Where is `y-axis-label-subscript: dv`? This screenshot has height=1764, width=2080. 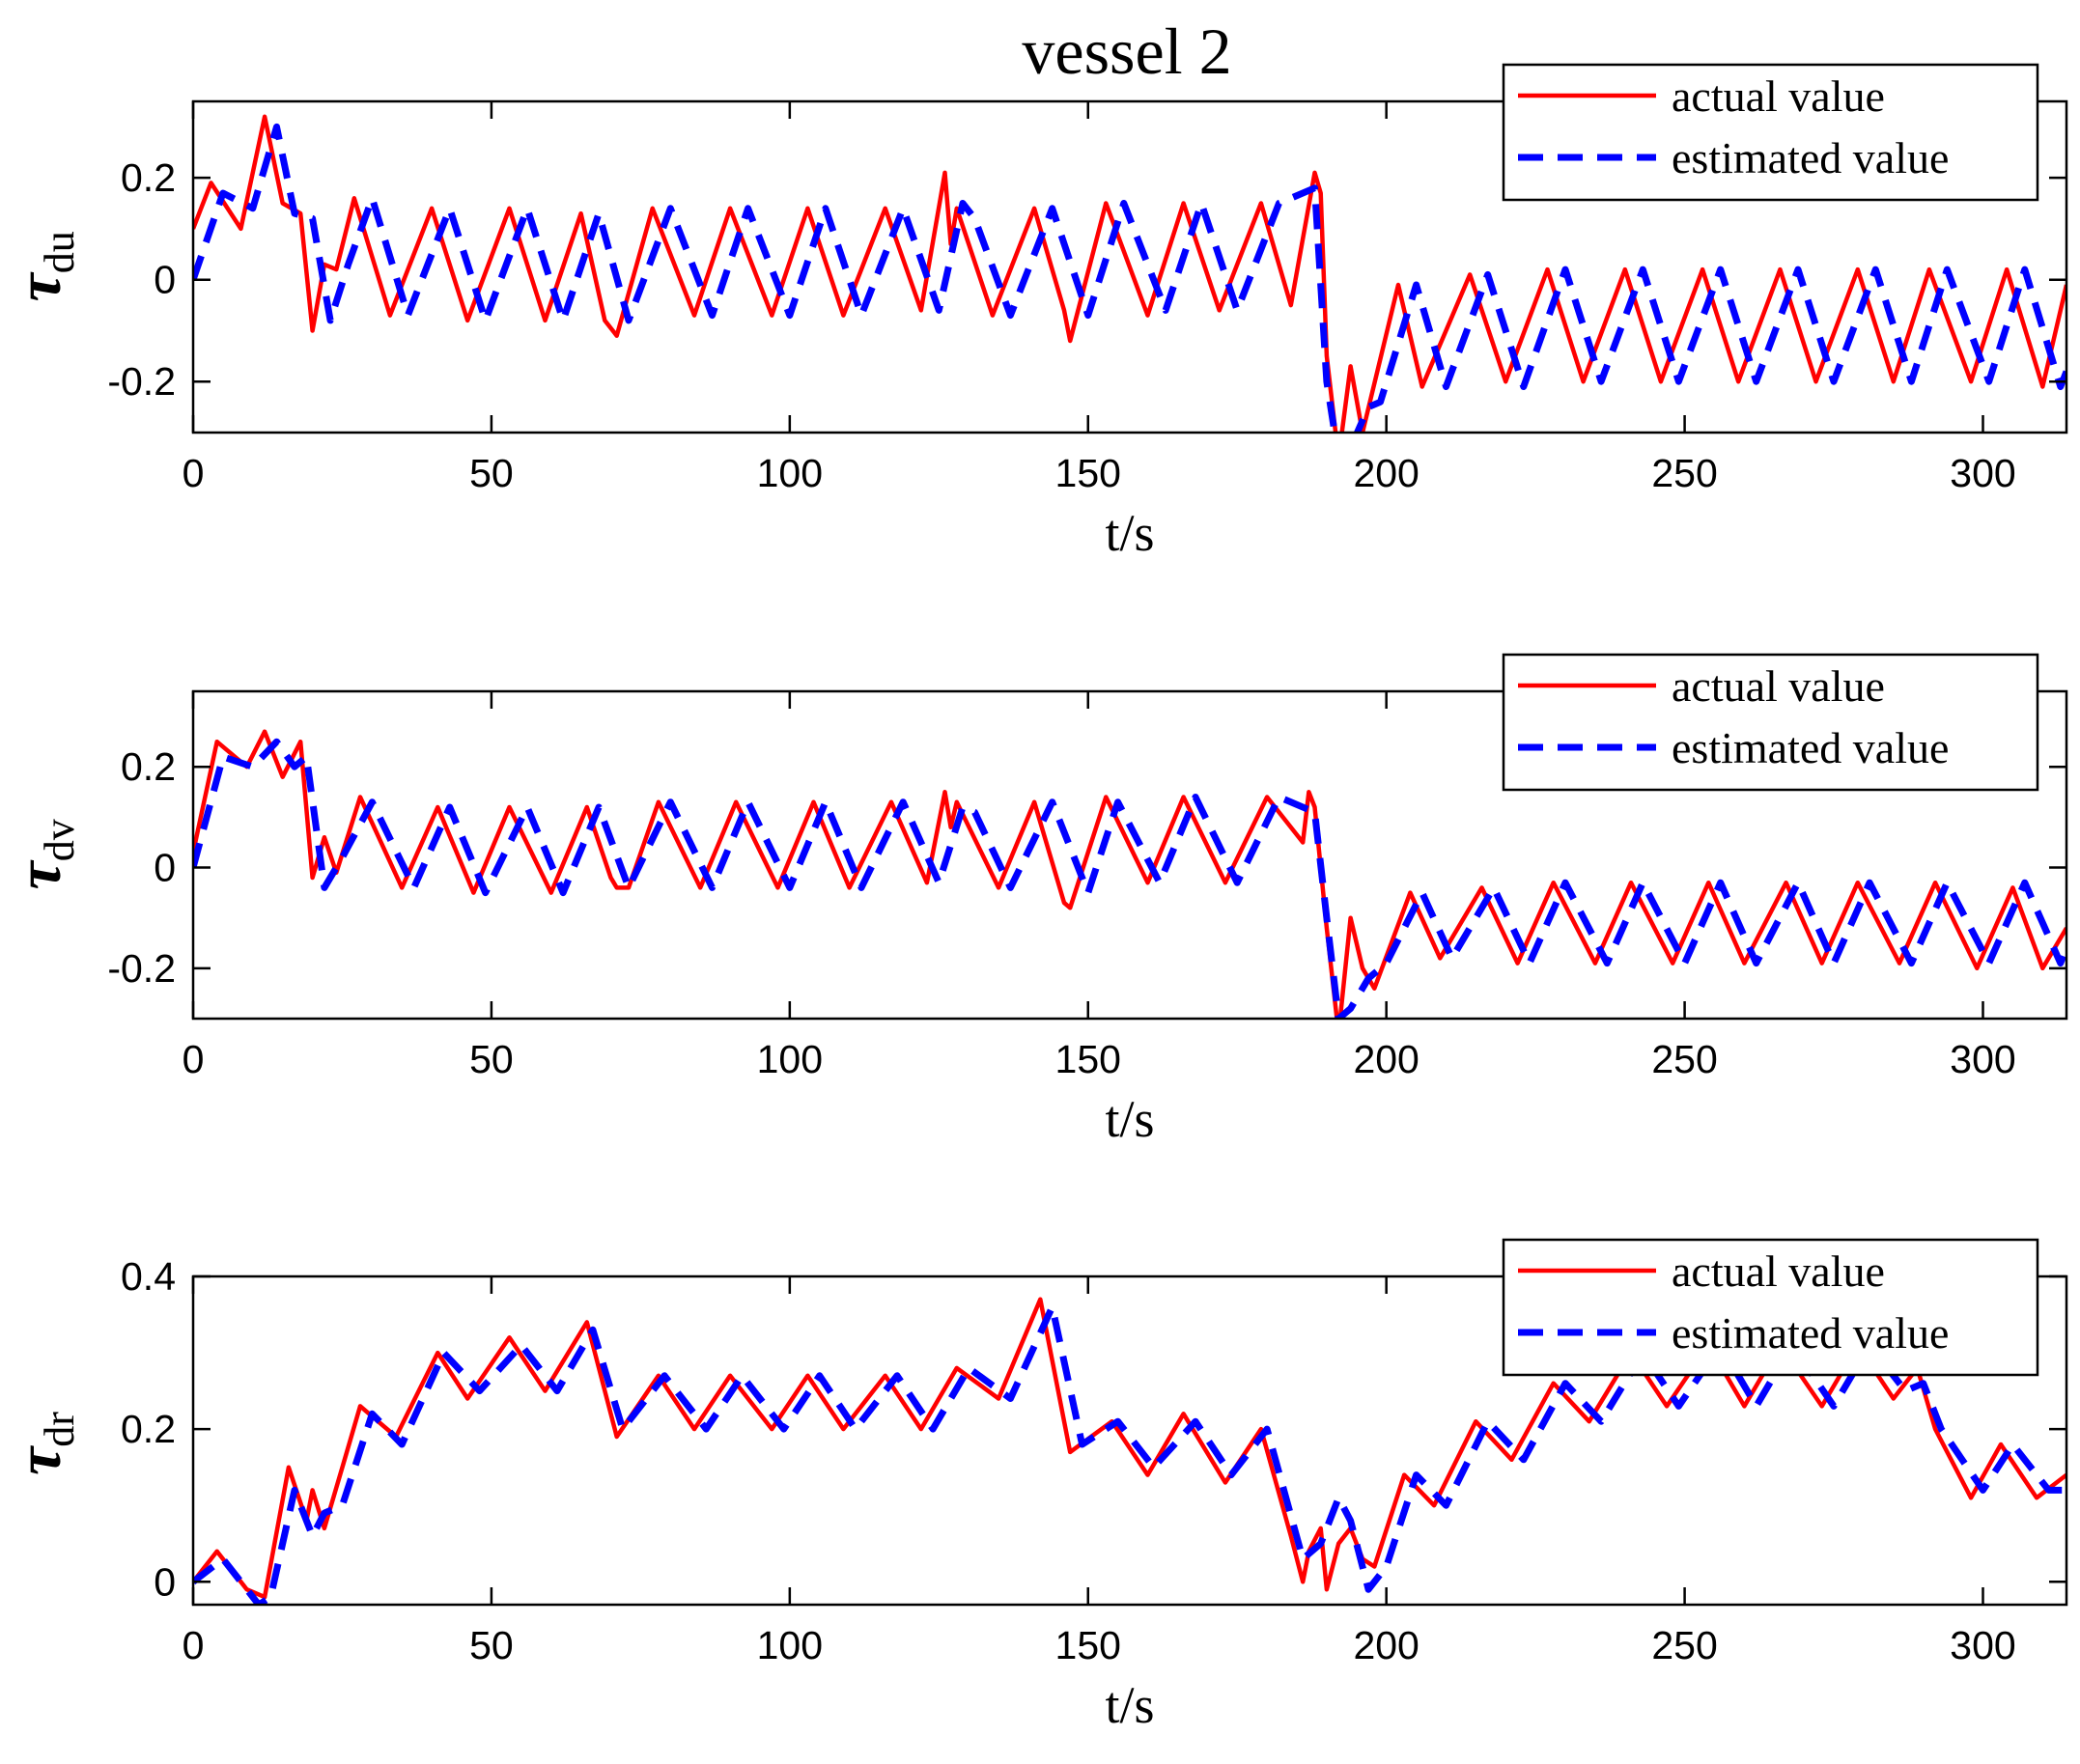 y-axis-label-subscript: dv is located at coordinates (60, 840).